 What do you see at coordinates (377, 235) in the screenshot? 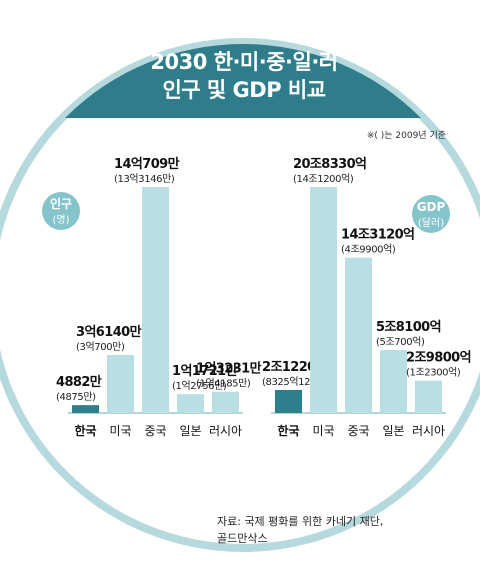
I see `value-label-2030: 14조3120억` at bounding box center [377, 235].